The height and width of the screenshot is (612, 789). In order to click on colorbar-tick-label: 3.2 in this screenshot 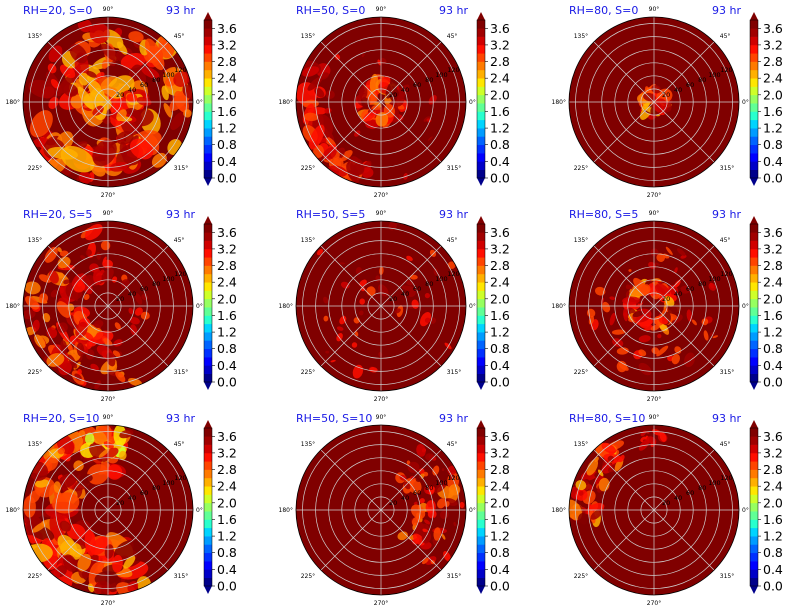, I will do `click(500, 248)`.